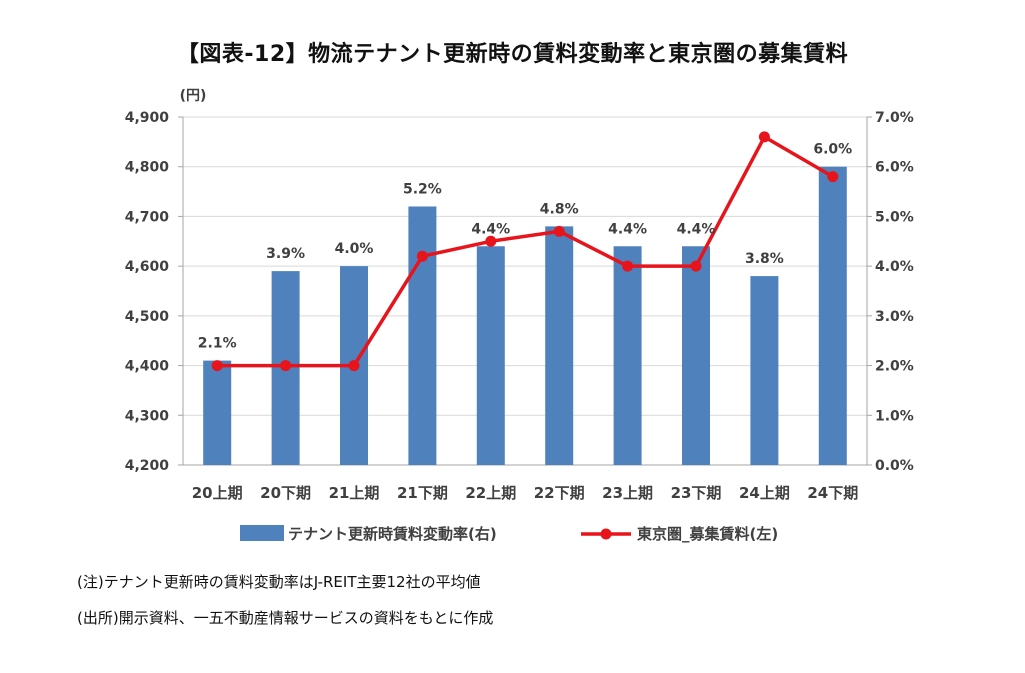 The width and height of the screenshot is (1025, 673). I want to click on footnote-note: (注)テナント更新時の賃料変動率はJ-REIT主要12社の平均値, so click(279, 582).